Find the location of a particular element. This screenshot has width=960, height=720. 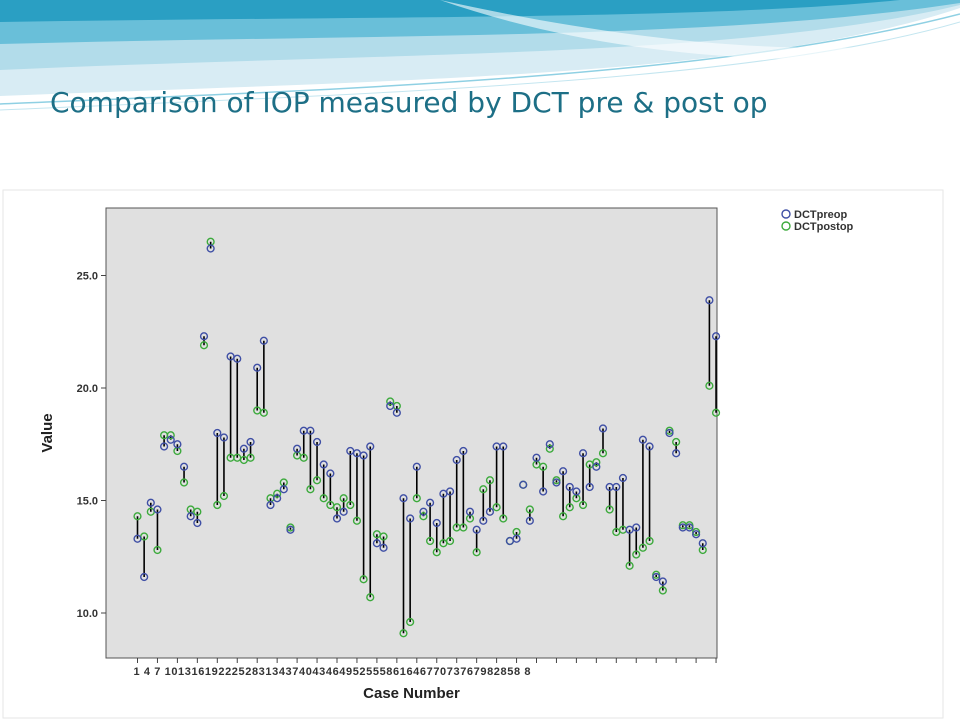

x-axis-title: Case Number is located at coordinates (411, 693).